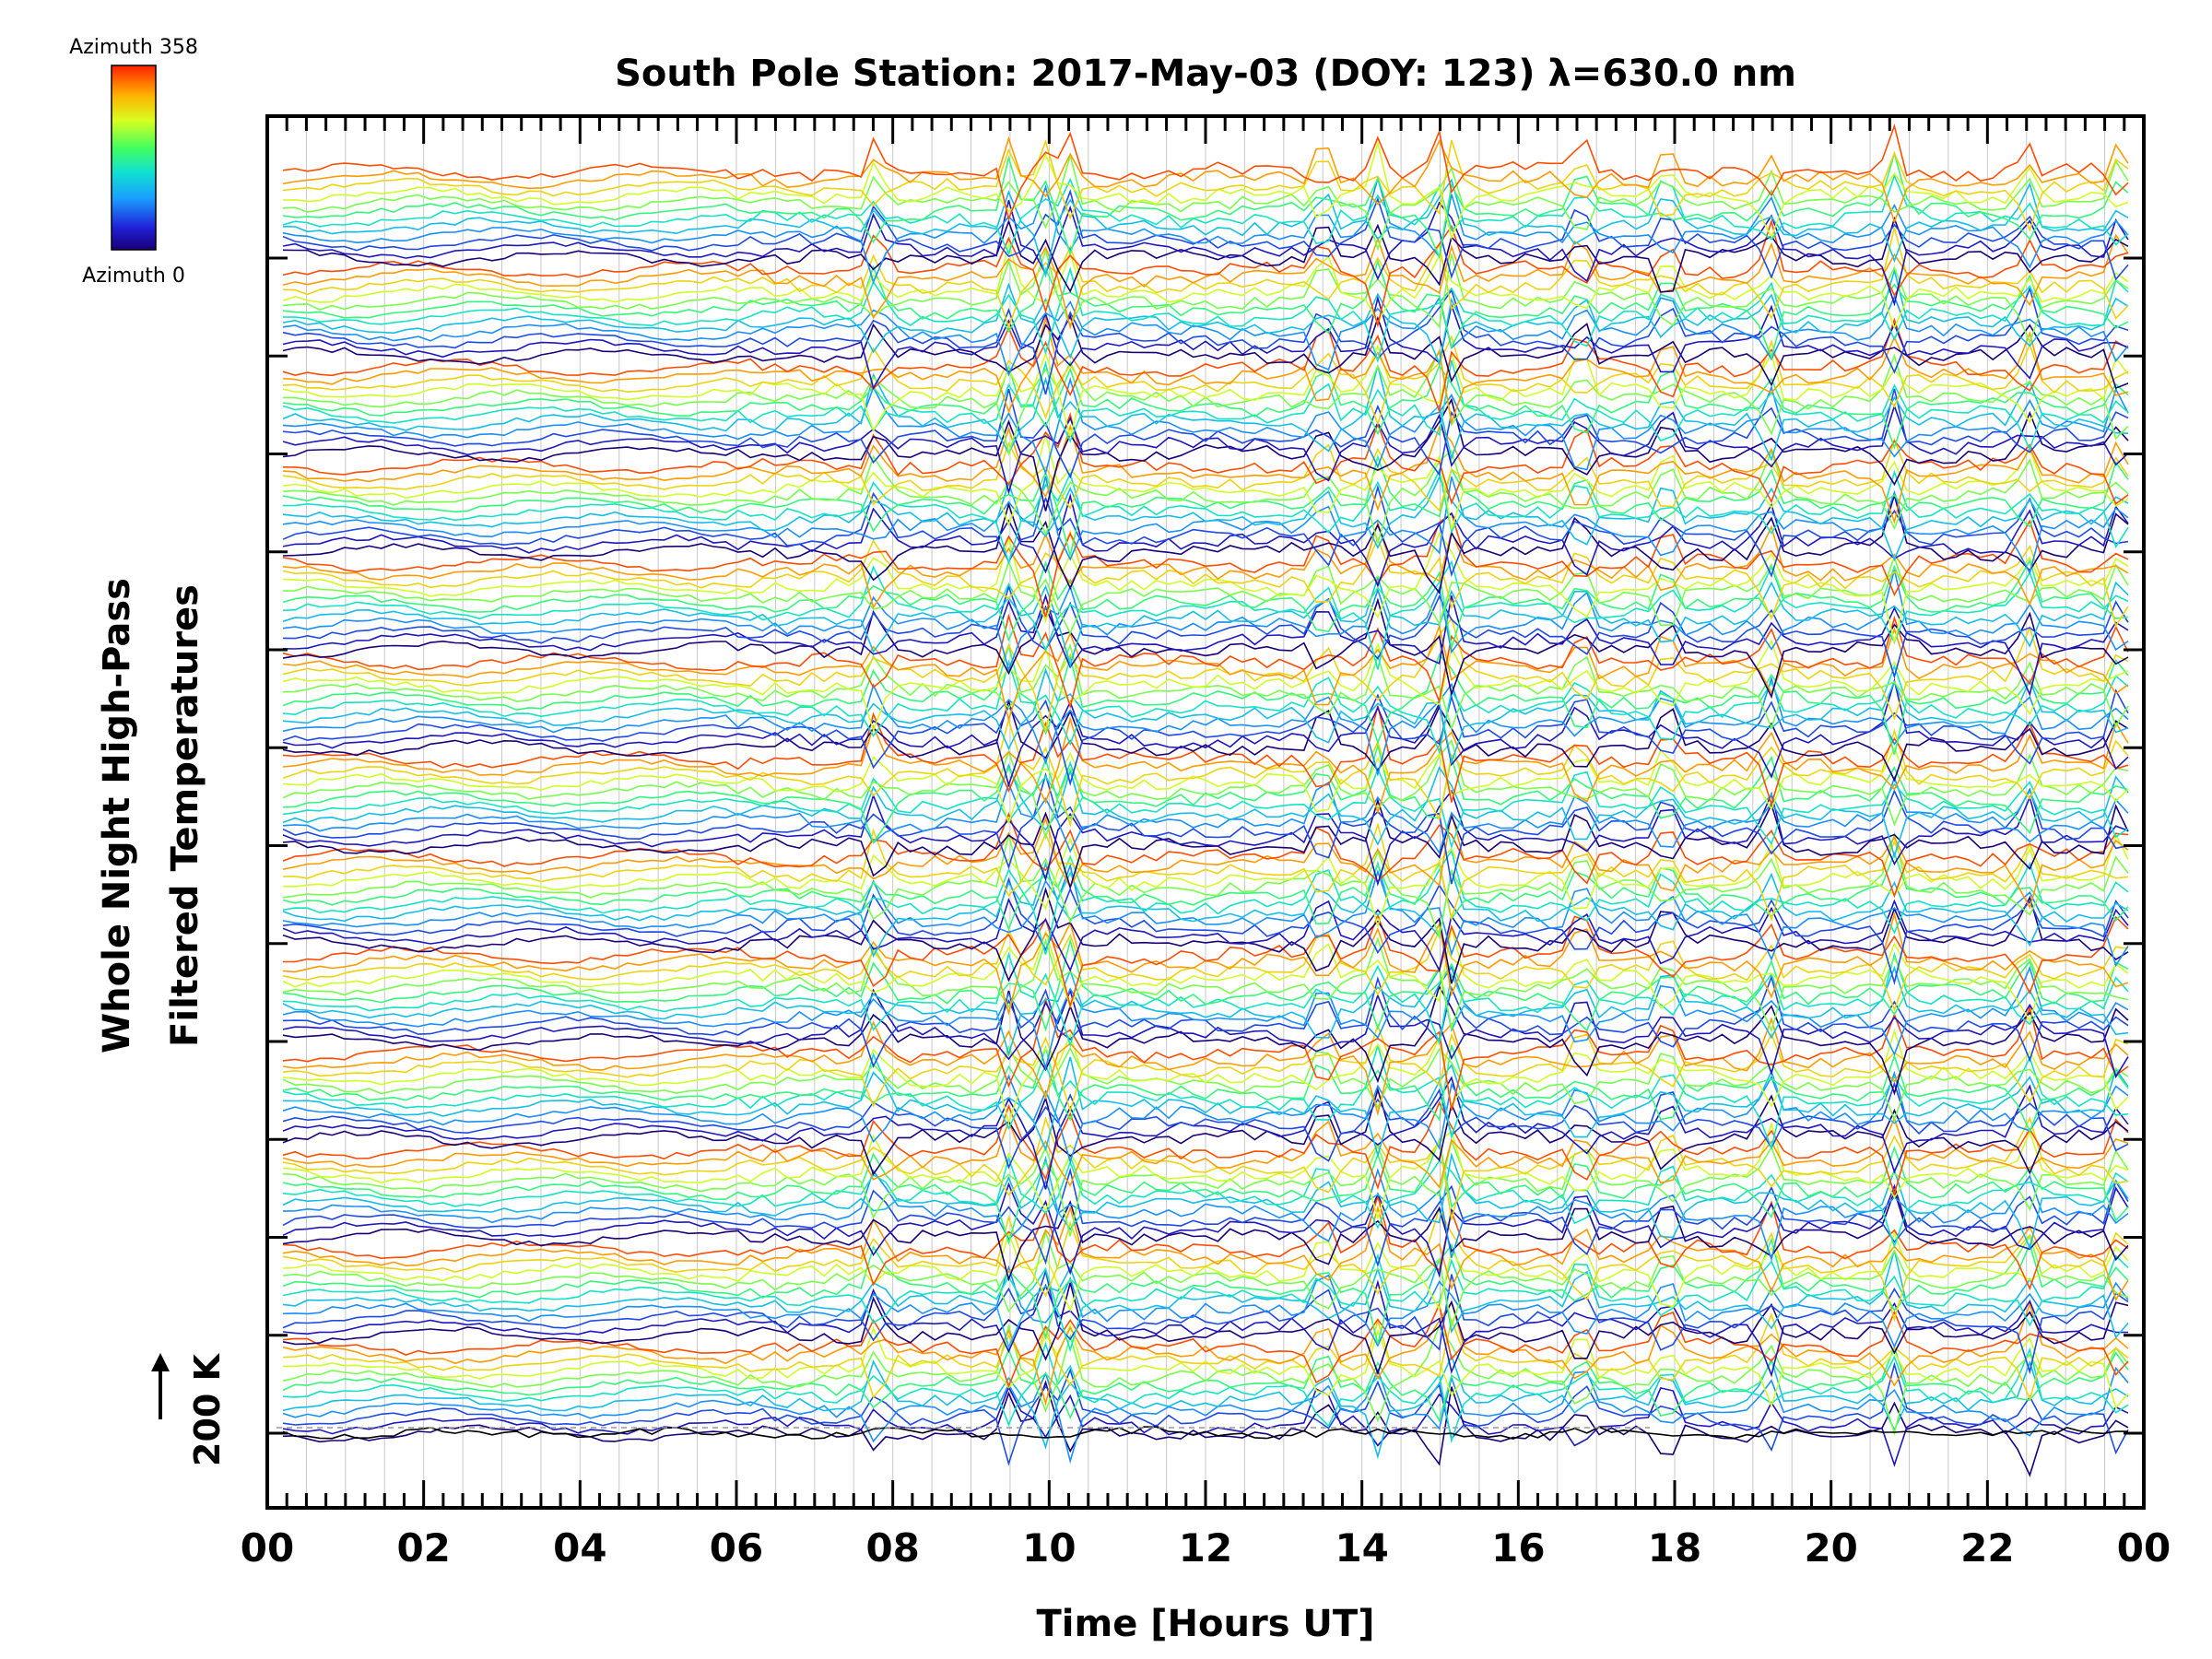 The width and height of the screenshot is (2212, 1659). Describe the element at coordinates (1206, 1624) in the screenshot. I see `x-axis-label: Time [Hours UT]` at that location.